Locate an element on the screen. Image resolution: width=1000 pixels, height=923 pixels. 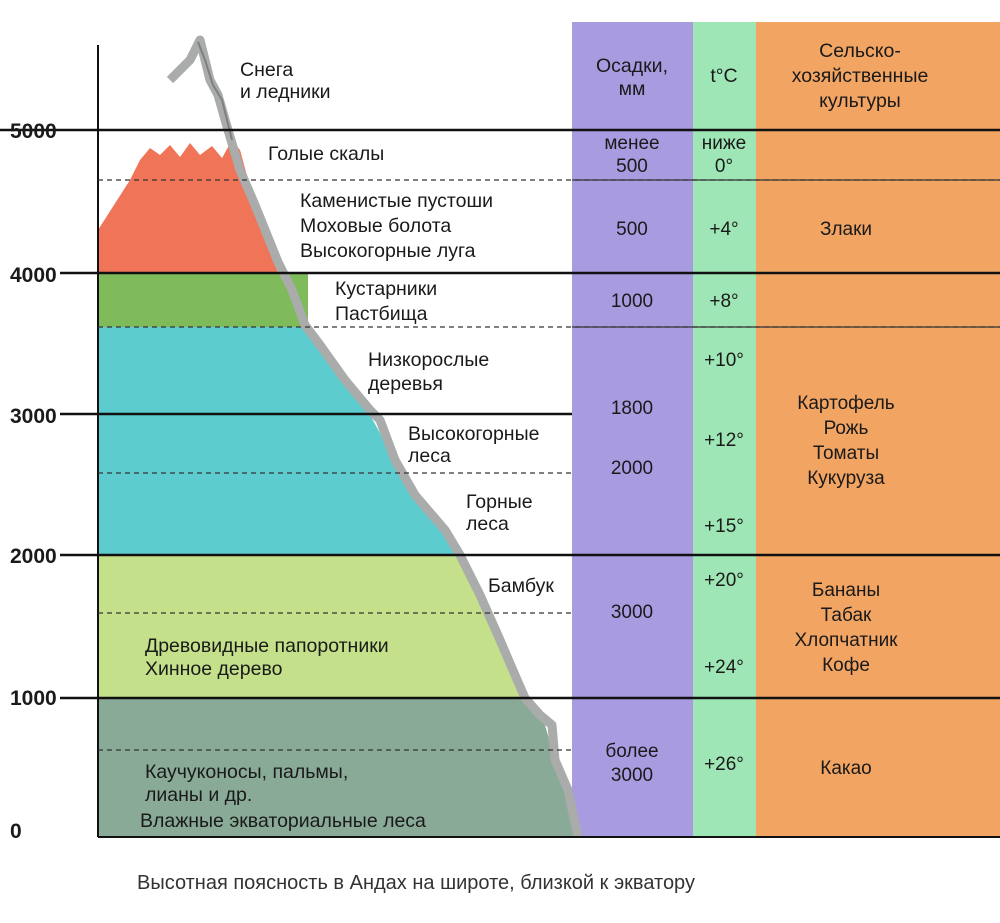
forest-belt is located at coordinates (279, 441).